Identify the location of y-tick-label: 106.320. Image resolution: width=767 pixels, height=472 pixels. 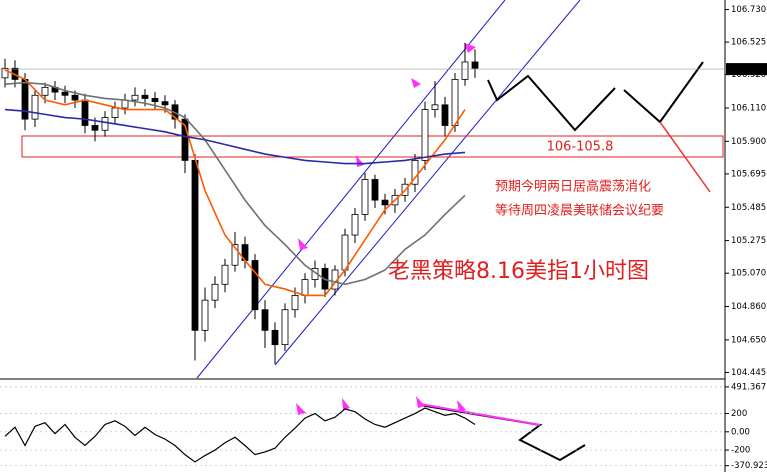
(748, 75).